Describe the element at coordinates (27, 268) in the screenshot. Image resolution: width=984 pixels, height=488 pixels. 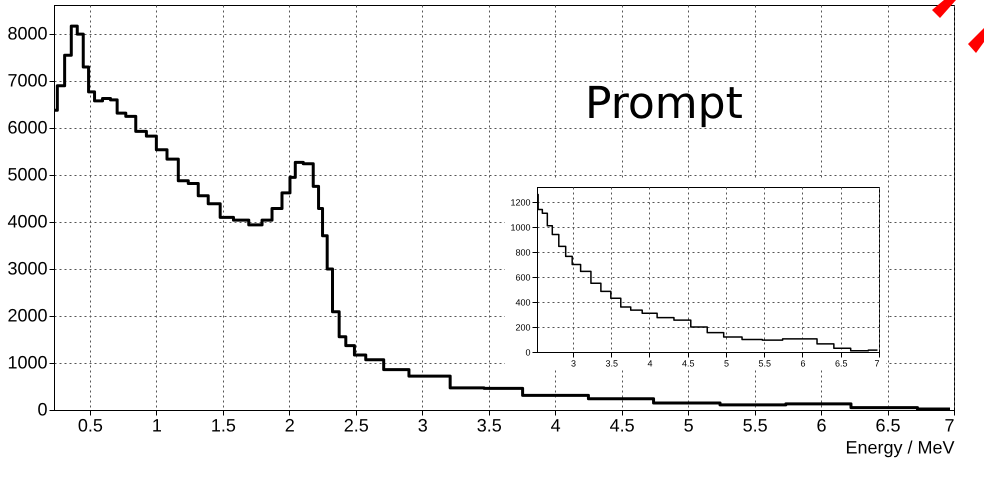
I see `y-tick-label: 3000` at that location.